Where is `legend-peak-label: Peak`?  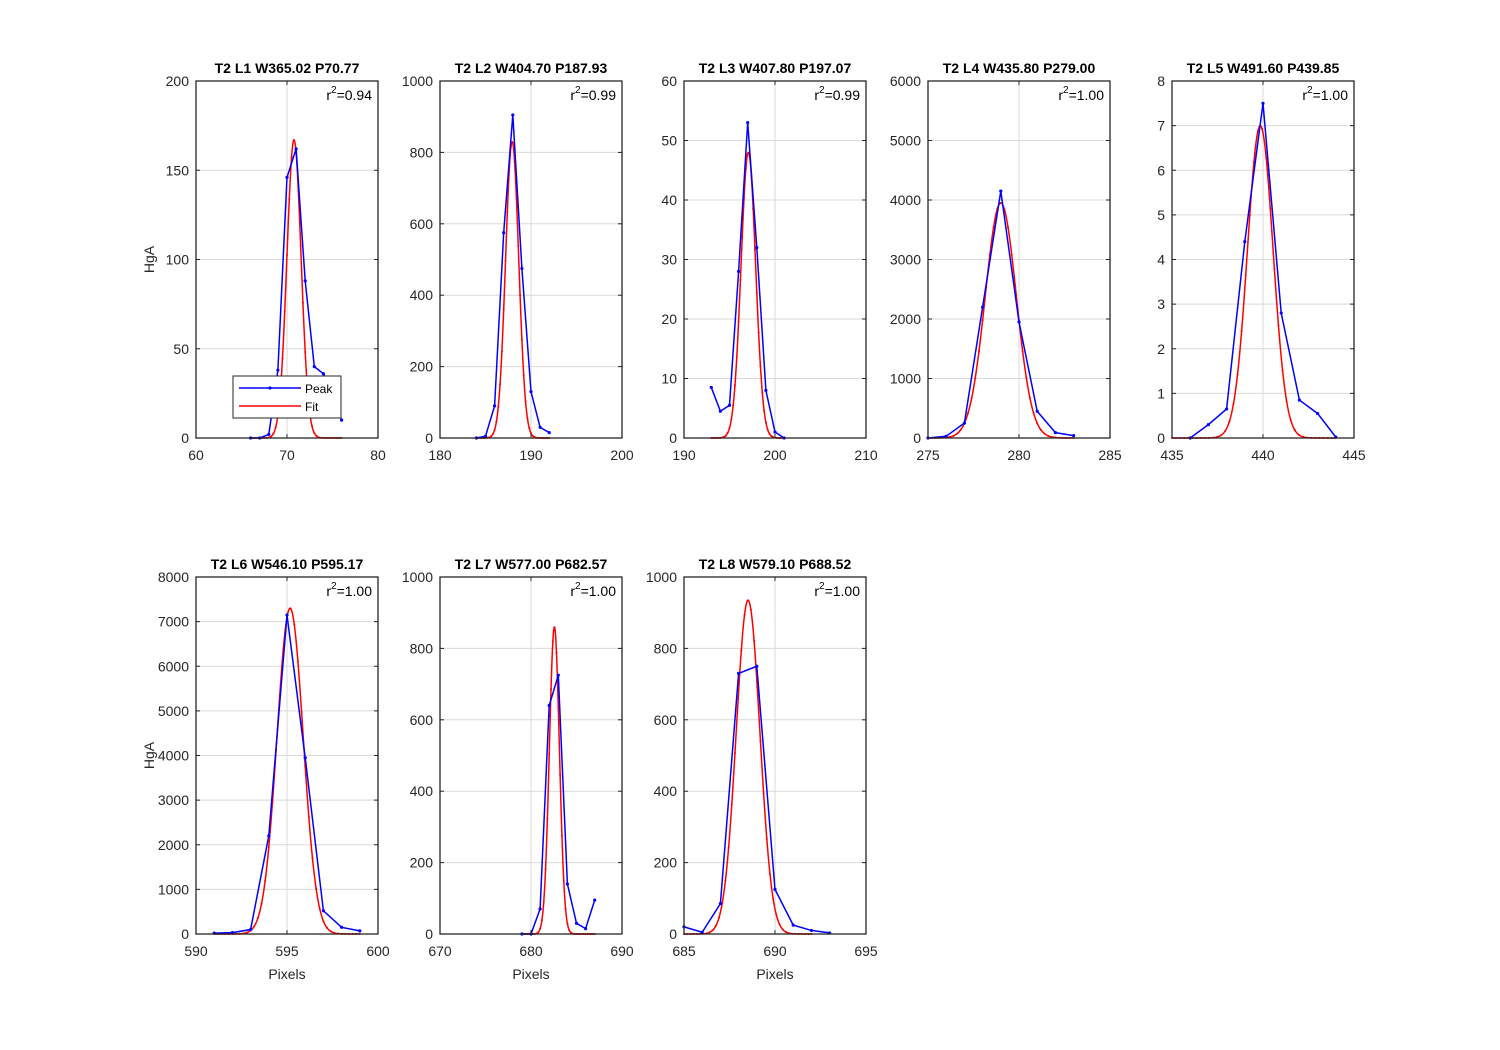
legend-peak-label: Peak is located at coordinates (319, 389).